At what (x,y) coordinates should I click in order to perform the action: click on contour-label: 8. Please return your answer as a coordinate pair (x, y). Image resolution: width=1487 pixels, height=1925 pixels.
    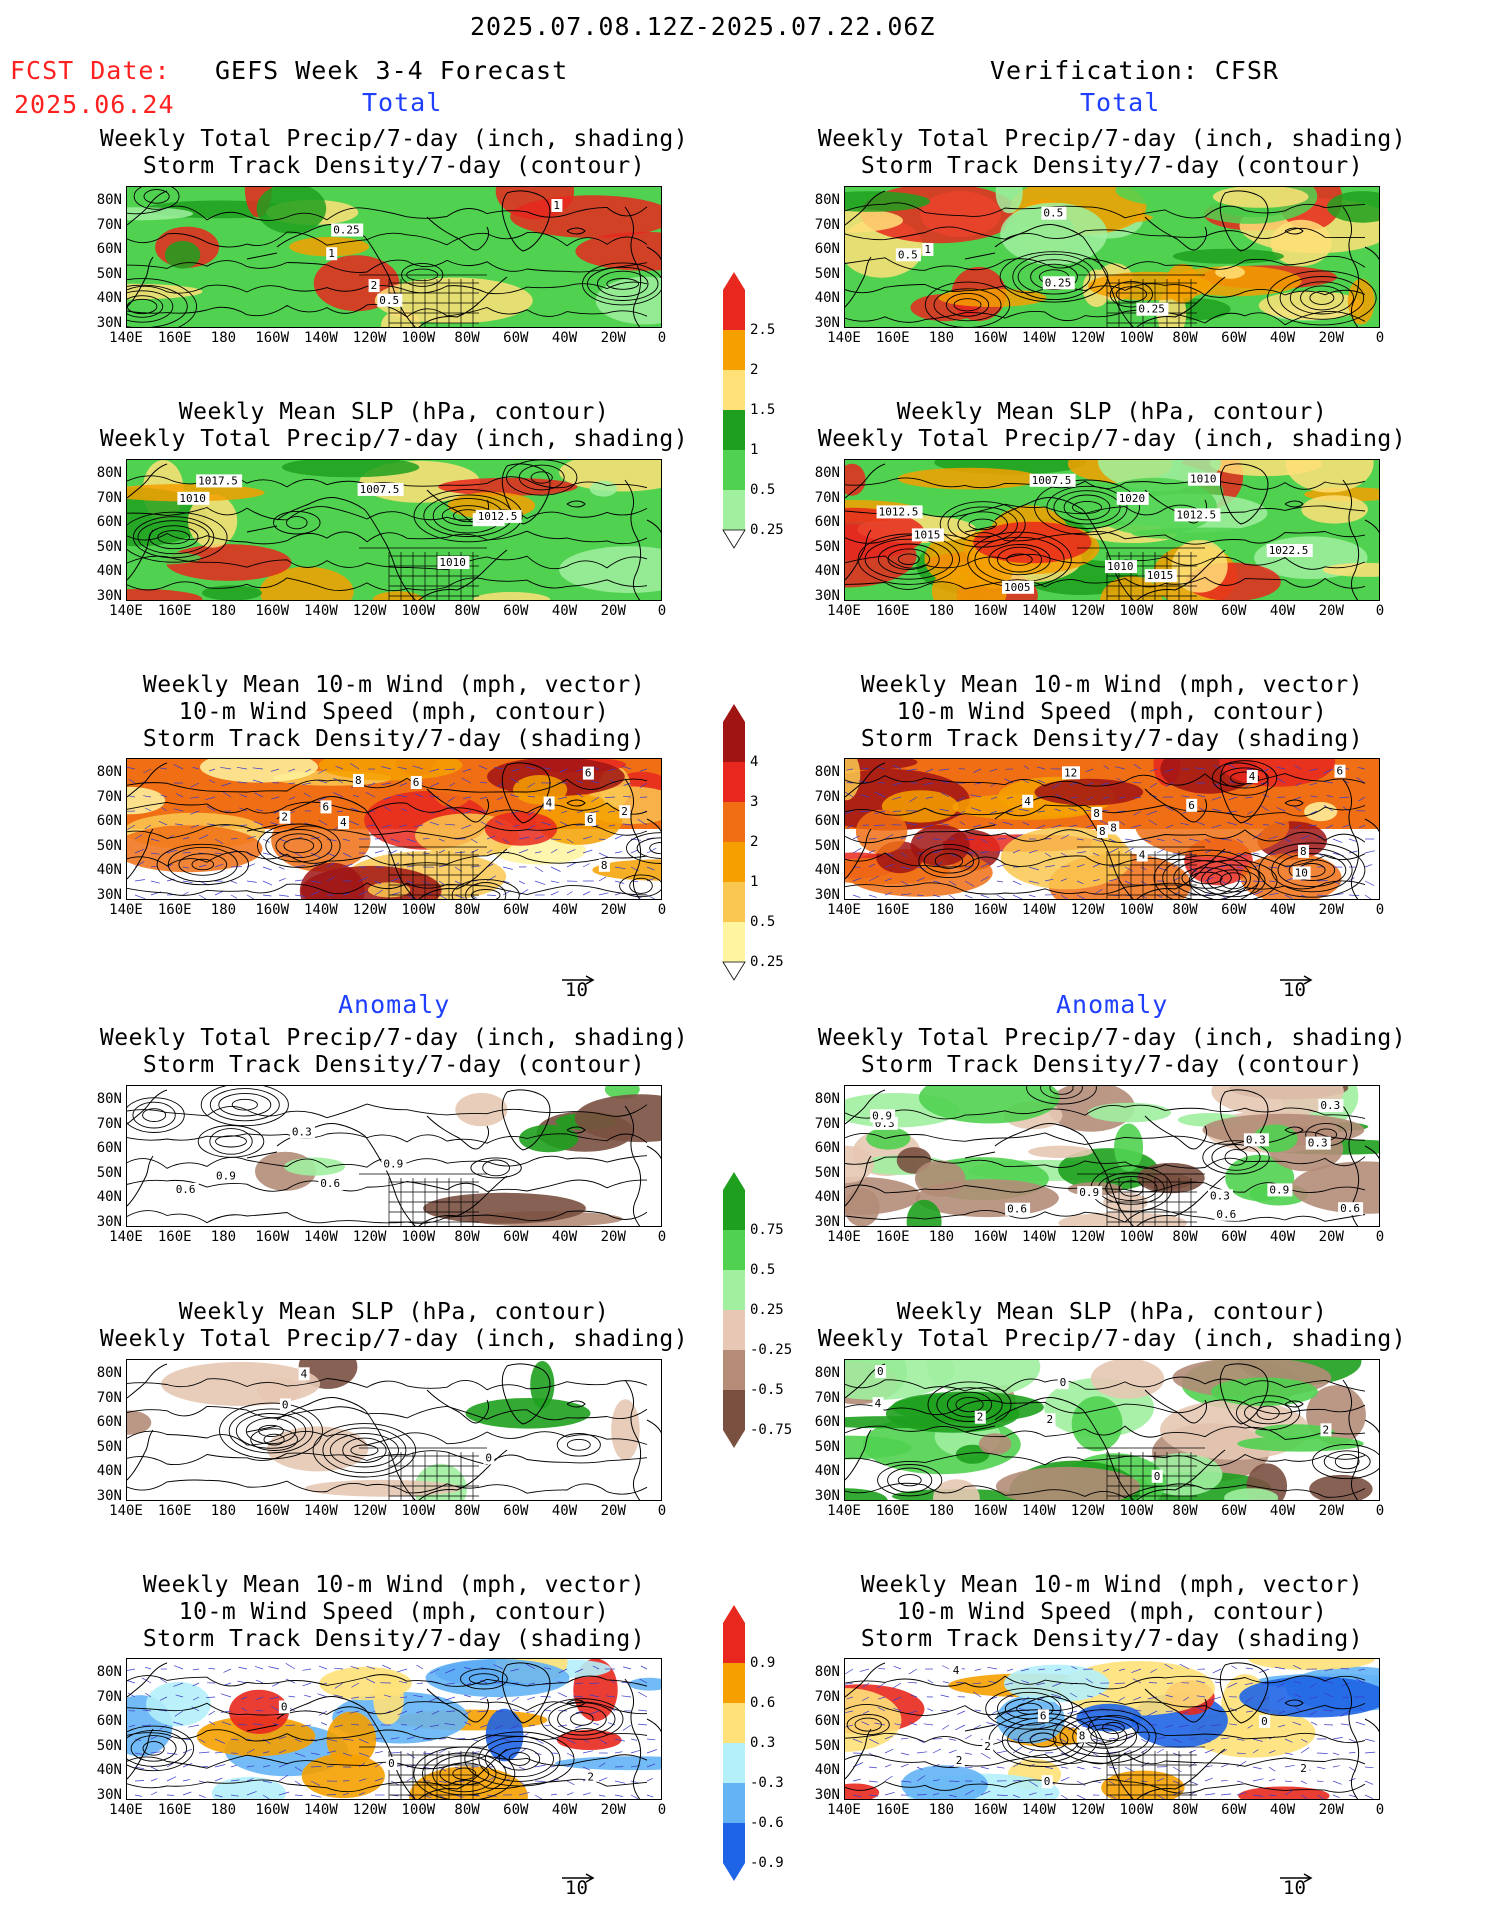
    Looking at the image, I should click on (358, 780).